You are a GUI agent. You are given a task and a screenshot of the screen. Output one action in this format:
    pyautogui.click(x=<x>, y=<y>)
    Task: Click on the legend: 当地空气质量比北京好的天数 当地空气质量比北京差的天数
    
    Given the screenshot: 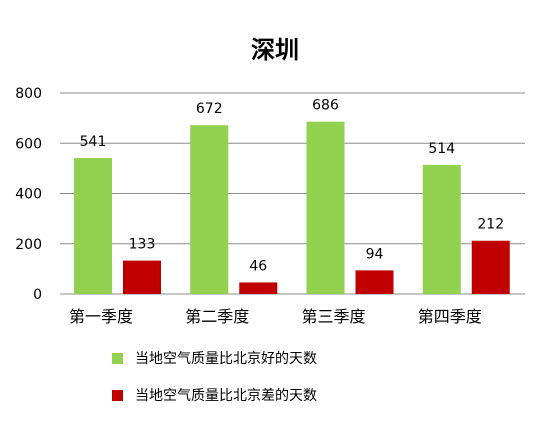 What is the action you would take?
    pyautogui.click(x=214, y=385)
    